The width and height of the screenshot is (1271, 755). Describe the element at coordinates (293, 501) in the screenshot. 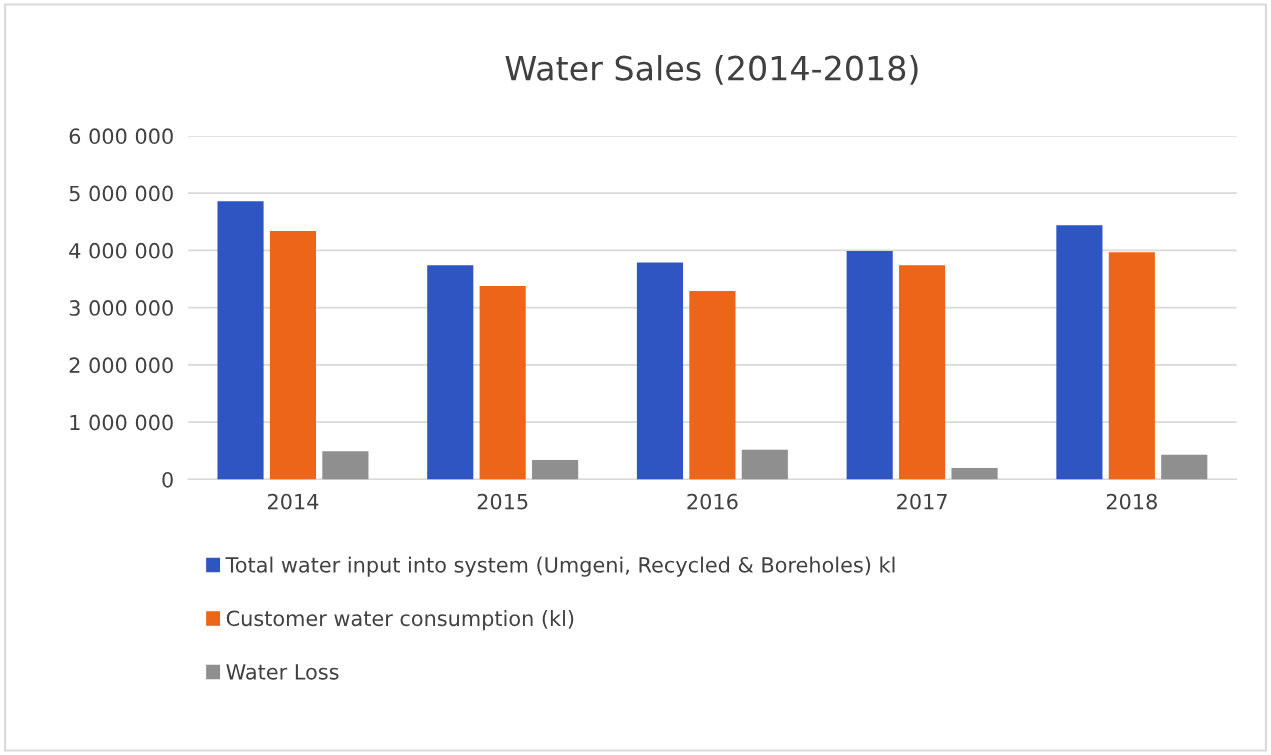

I see `x-tick-label: 2014` at that location.